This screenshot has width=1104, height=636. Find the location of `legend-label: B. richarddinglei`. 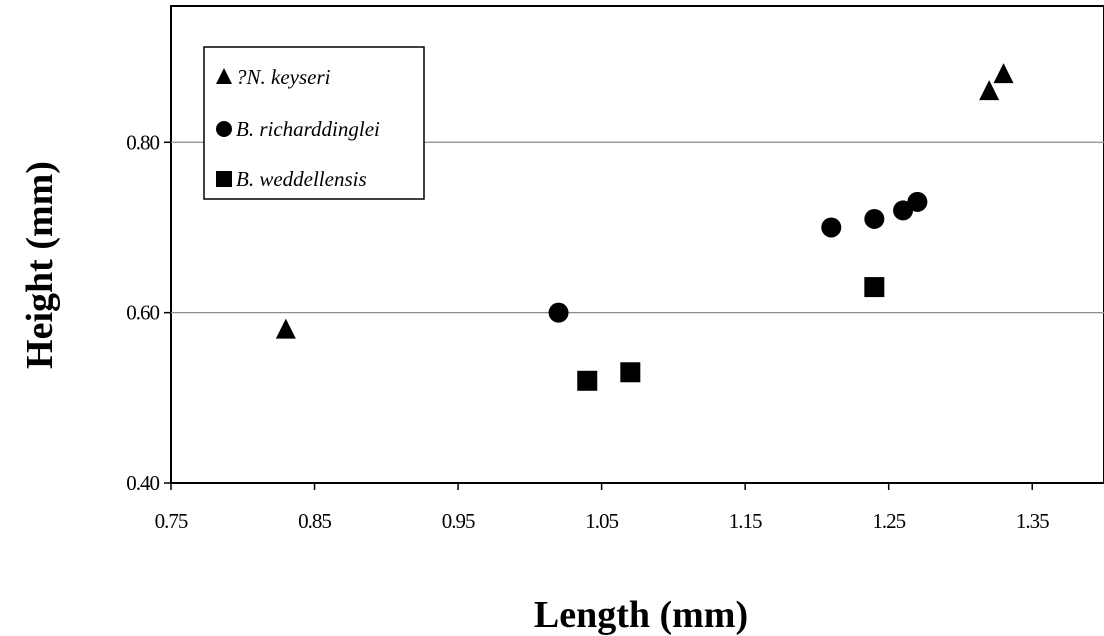

legend-label: B. richarddinglei is located at coordinates (308, 129).